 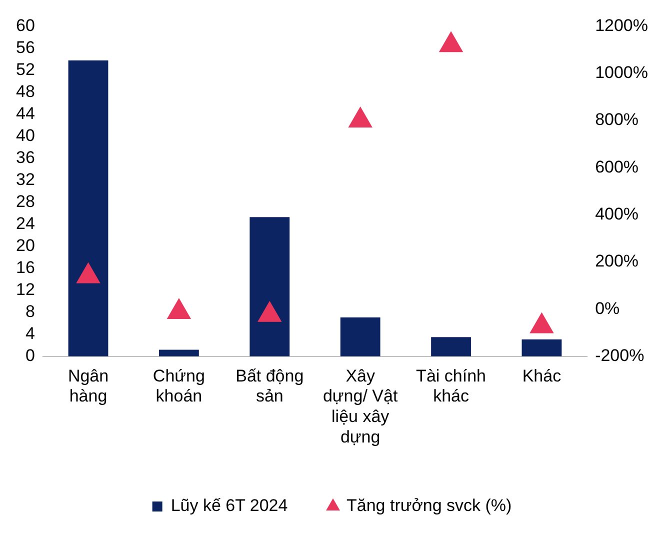 What do you see at coordinates (25, 69) in the screenshot?
I see `y-tick-label: 52` at bounding box center [25, 69].